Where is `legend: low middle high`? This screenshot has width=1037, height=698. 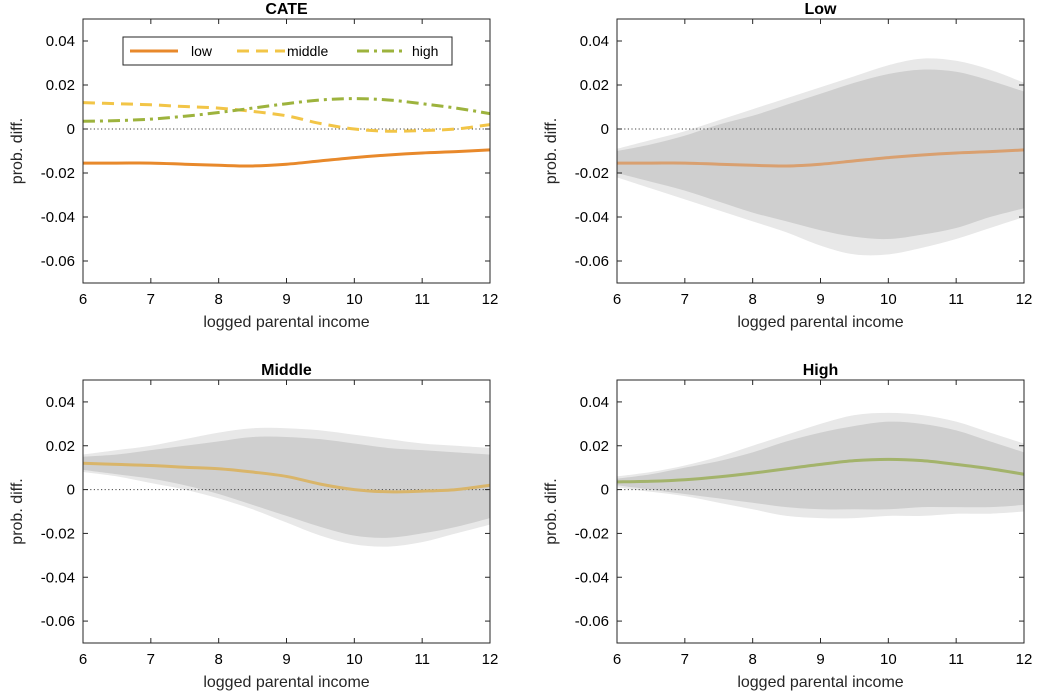 legend: low middle high is located at coordinates (287, 51).